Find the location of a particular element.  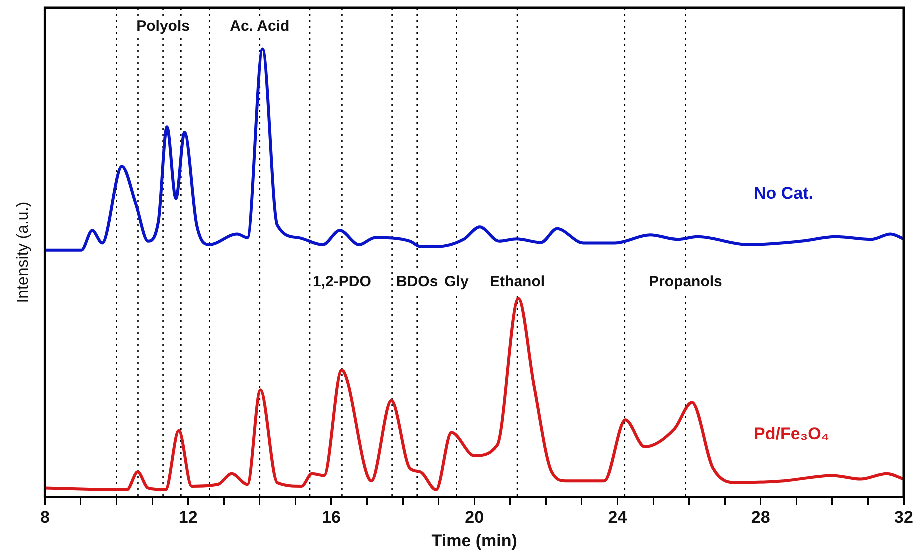

annotation: Polyols is located at coordinates (163, 26).